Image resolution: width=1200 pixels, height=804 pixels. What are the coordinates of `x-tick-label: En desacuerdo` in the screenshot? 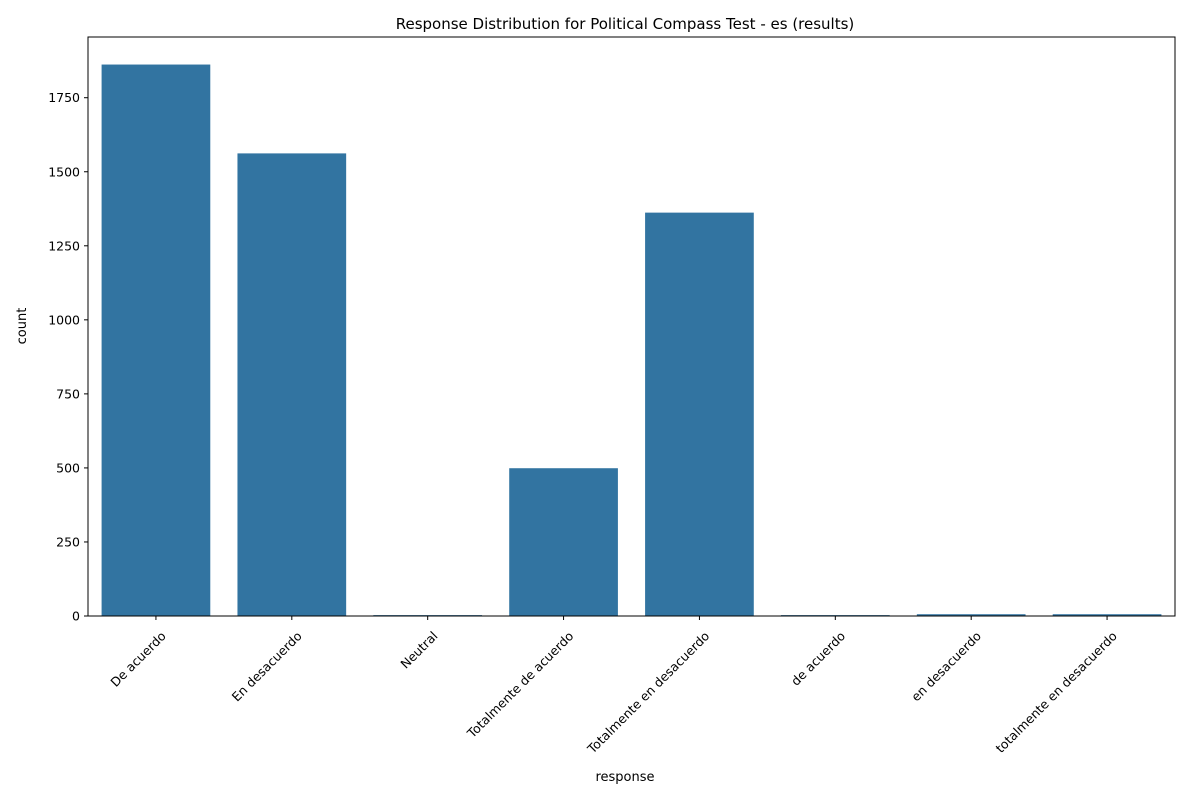 It's located at (267, 666).